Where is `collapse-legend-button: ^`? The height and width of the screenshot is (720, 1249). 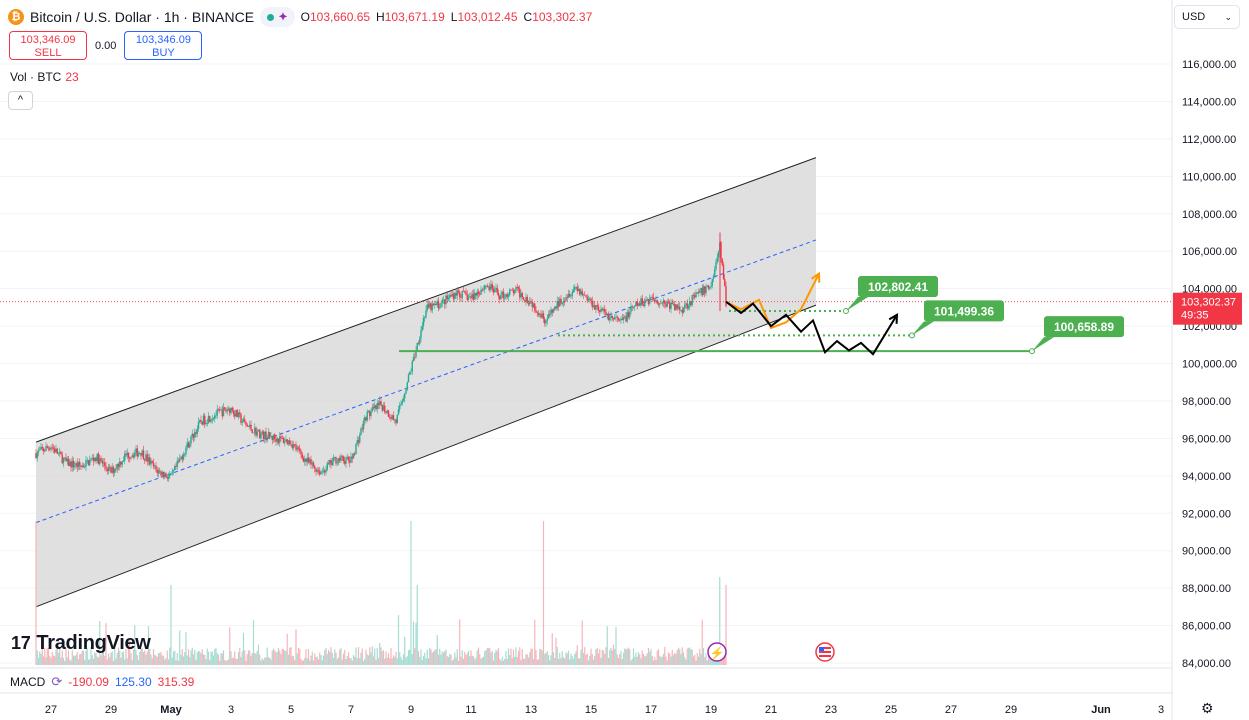 collapse-legend-button: ^ is located at coordinates (20, 100).